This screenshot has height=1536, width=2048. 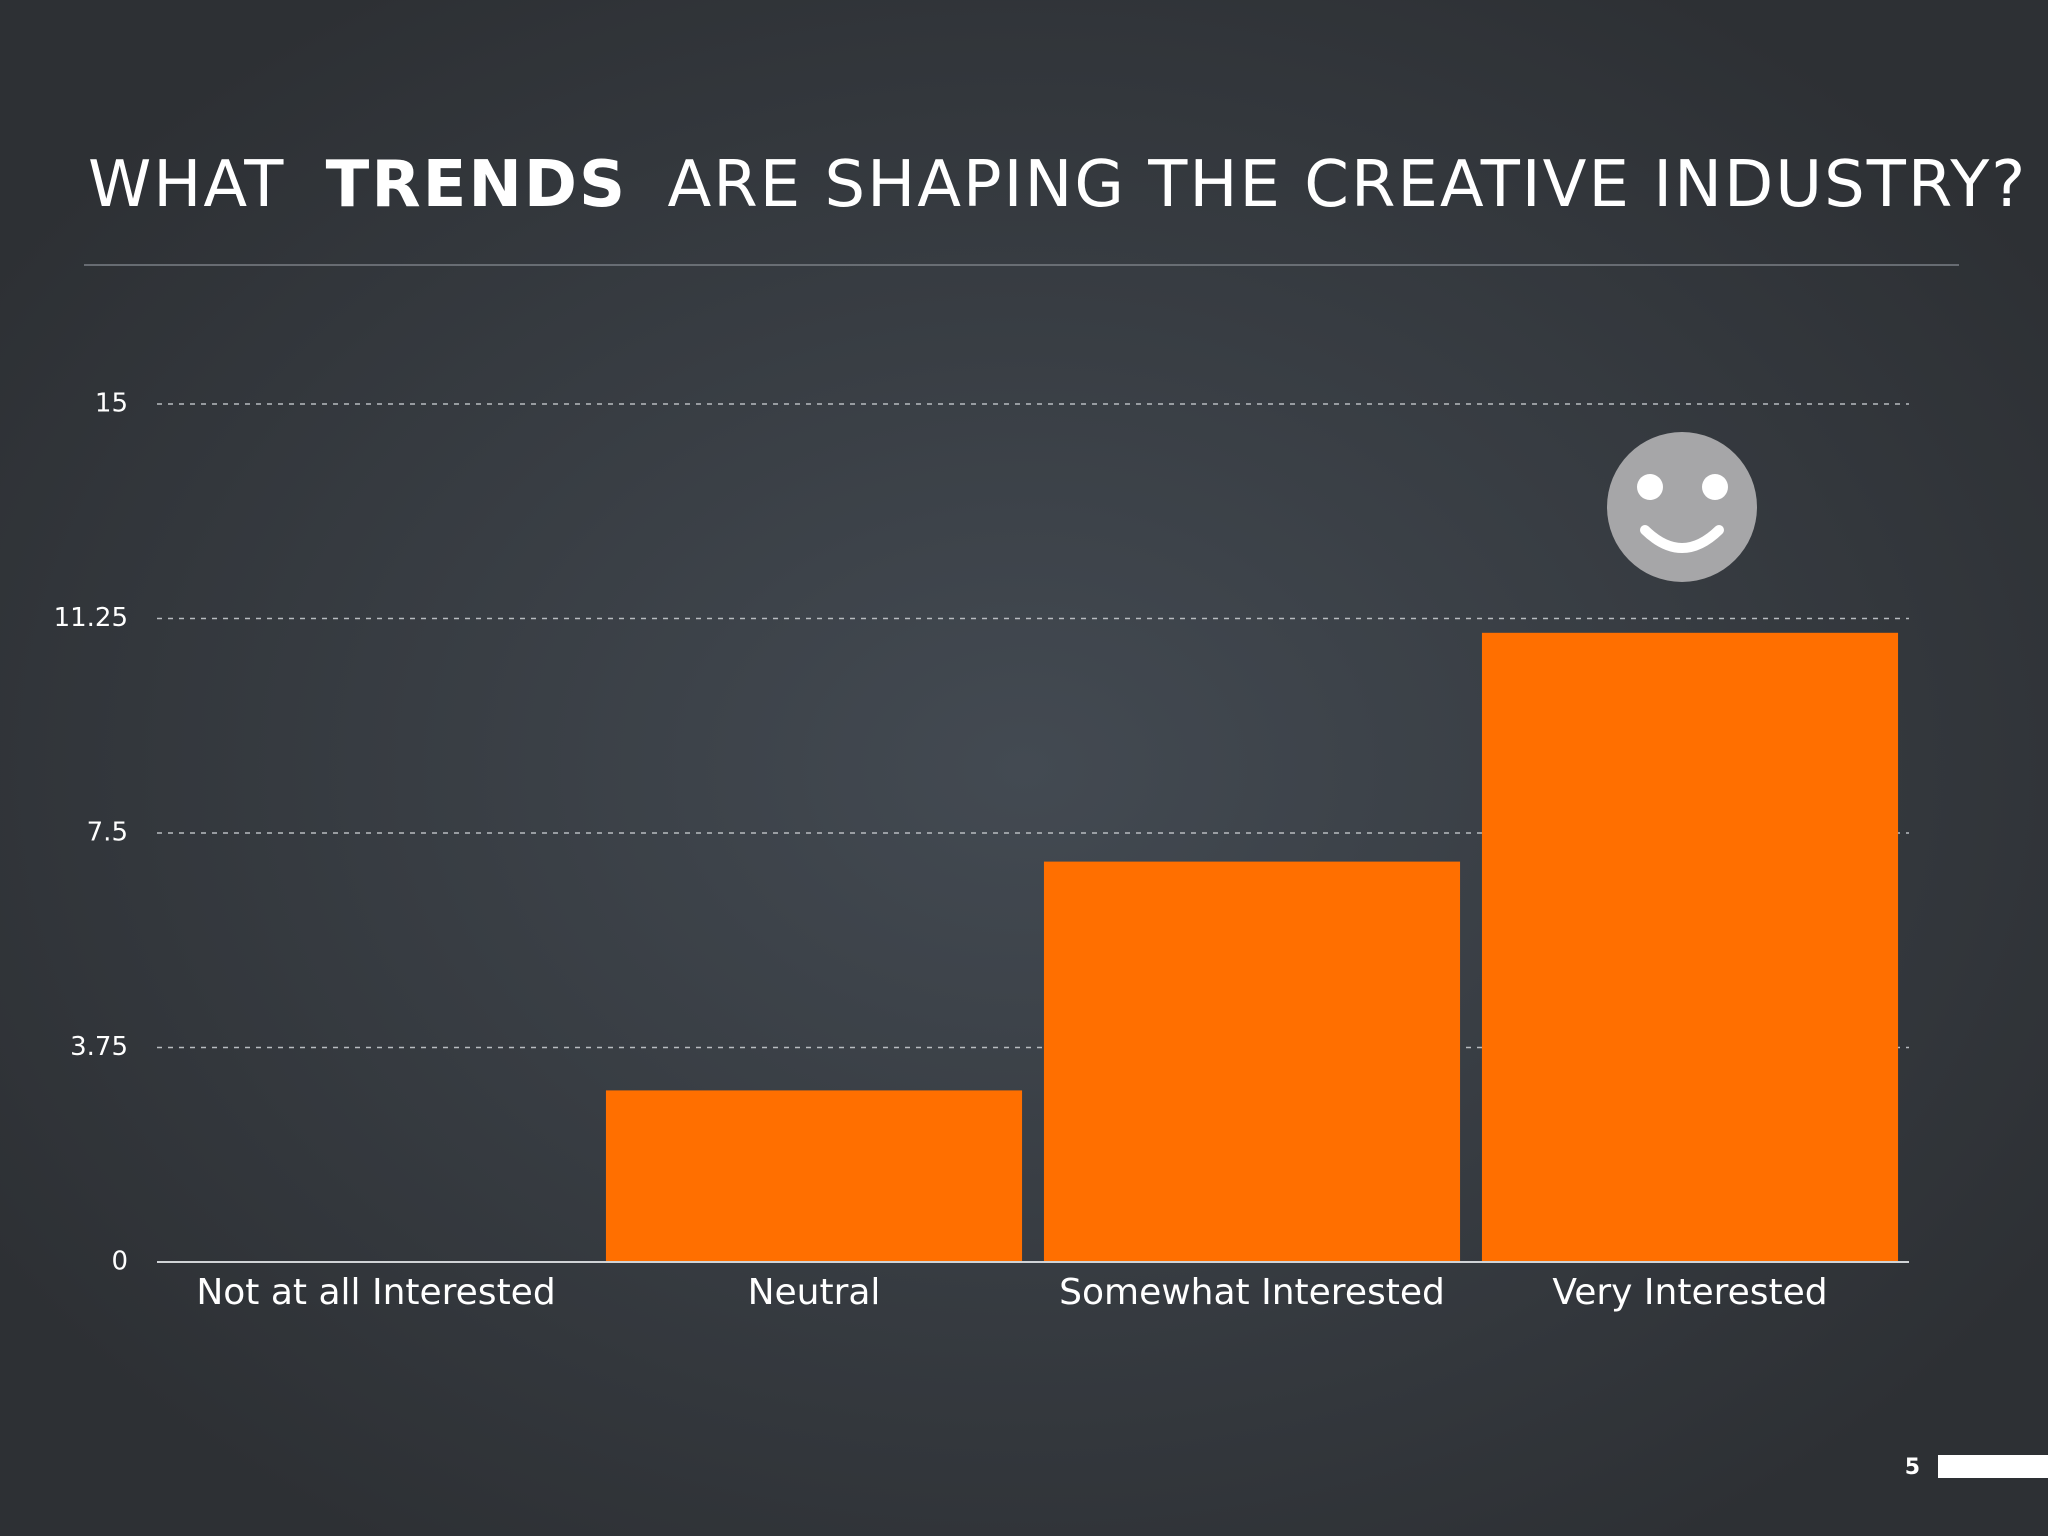 What do you see at coordinates (814, 1292) in the screenshot?
I see `x-tick-label: Neutral` at bounding box center [814, 1292].